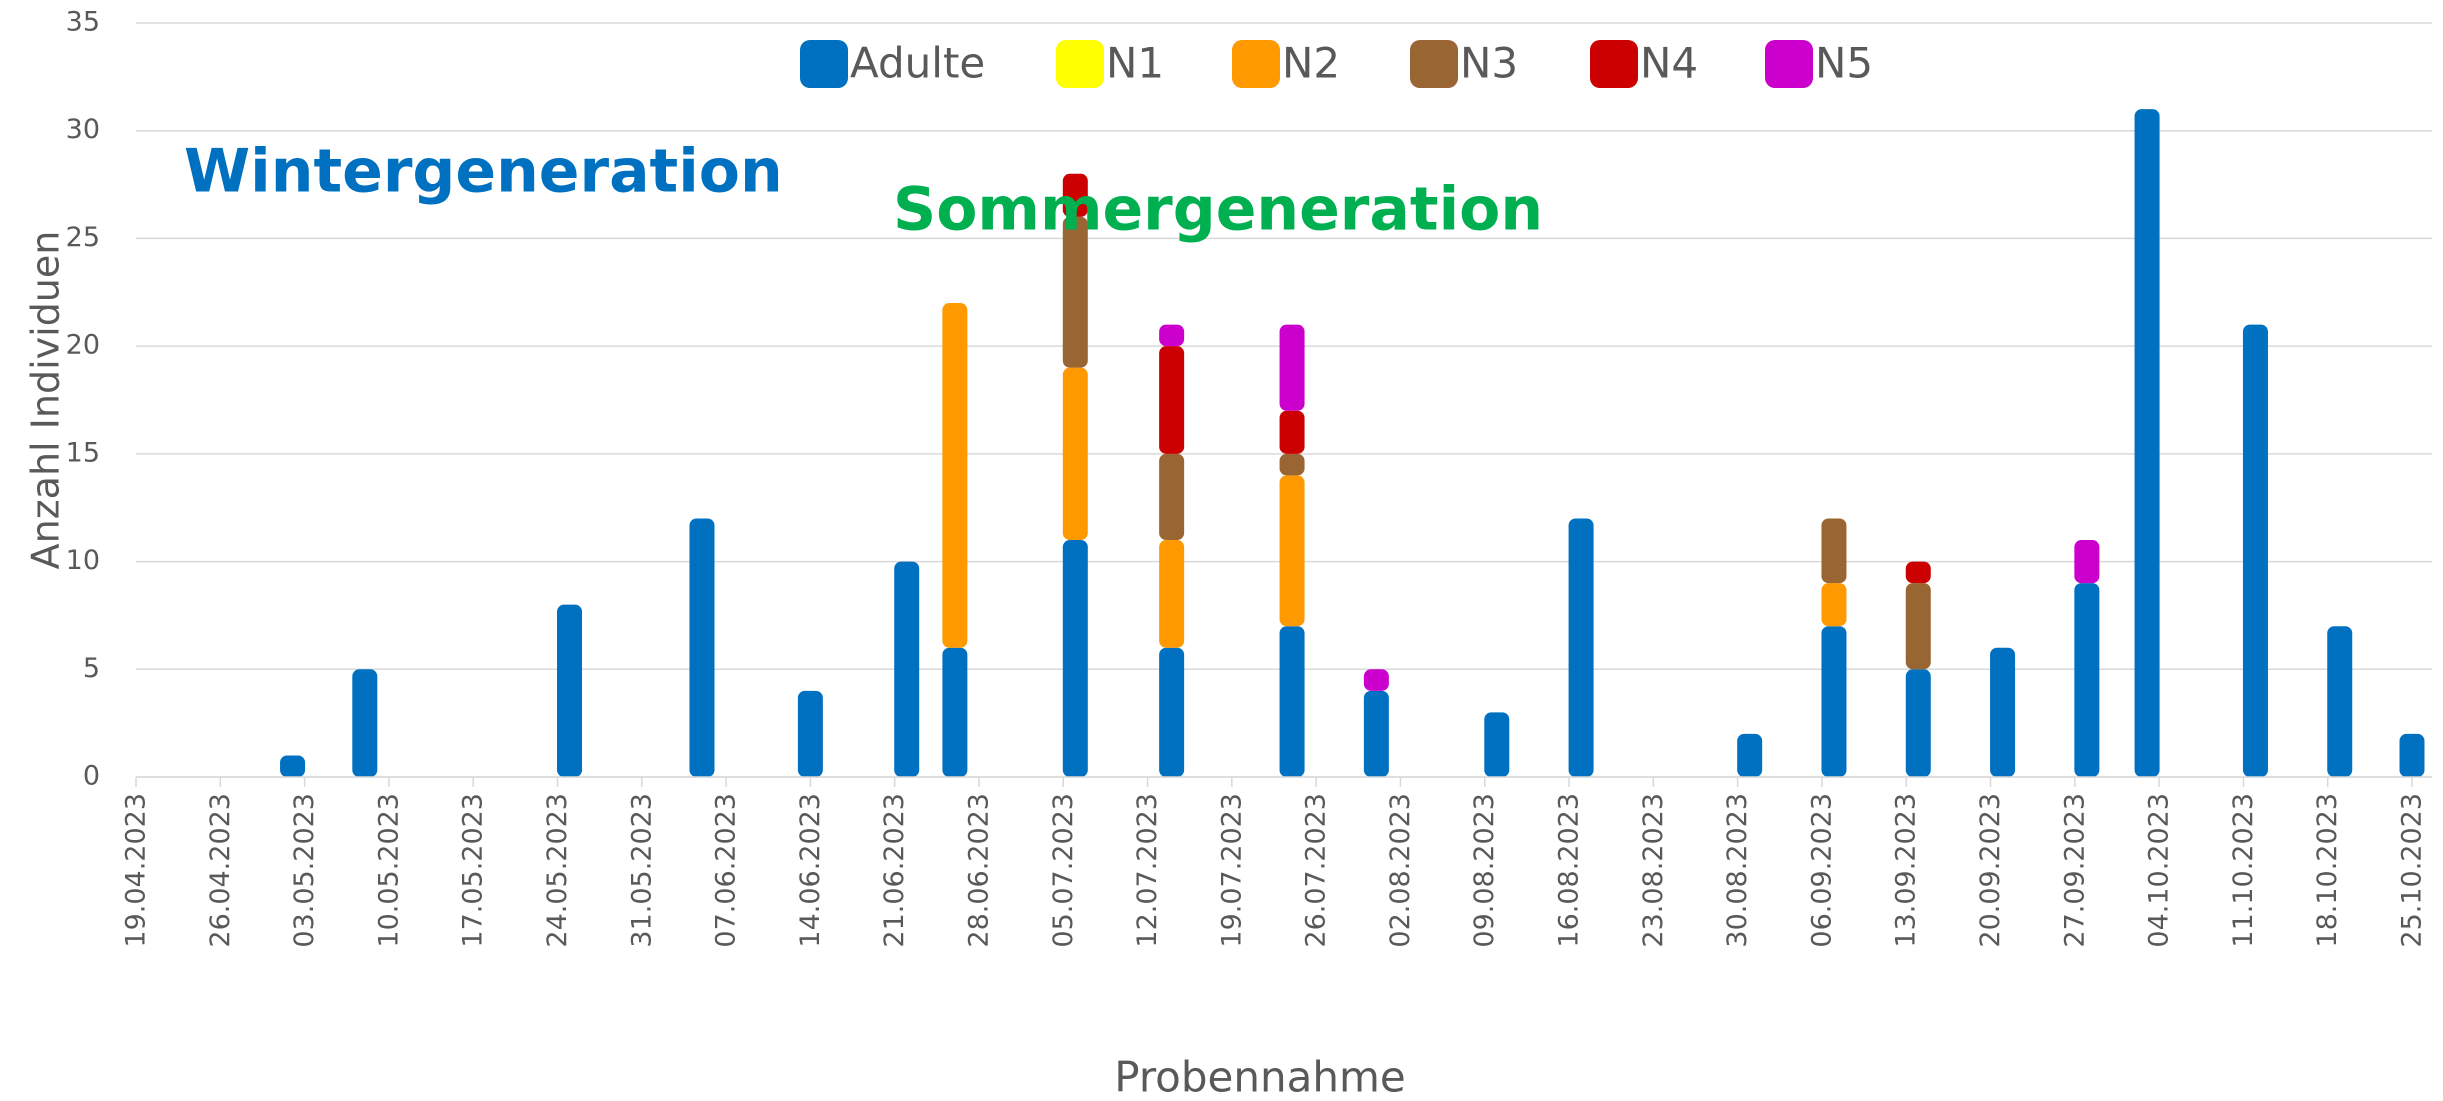  What do you see at coordinates (1990, 870) in the screenshot?
I see `x-tick-label: 20.09.2023` at bounding box center [1990, 870].